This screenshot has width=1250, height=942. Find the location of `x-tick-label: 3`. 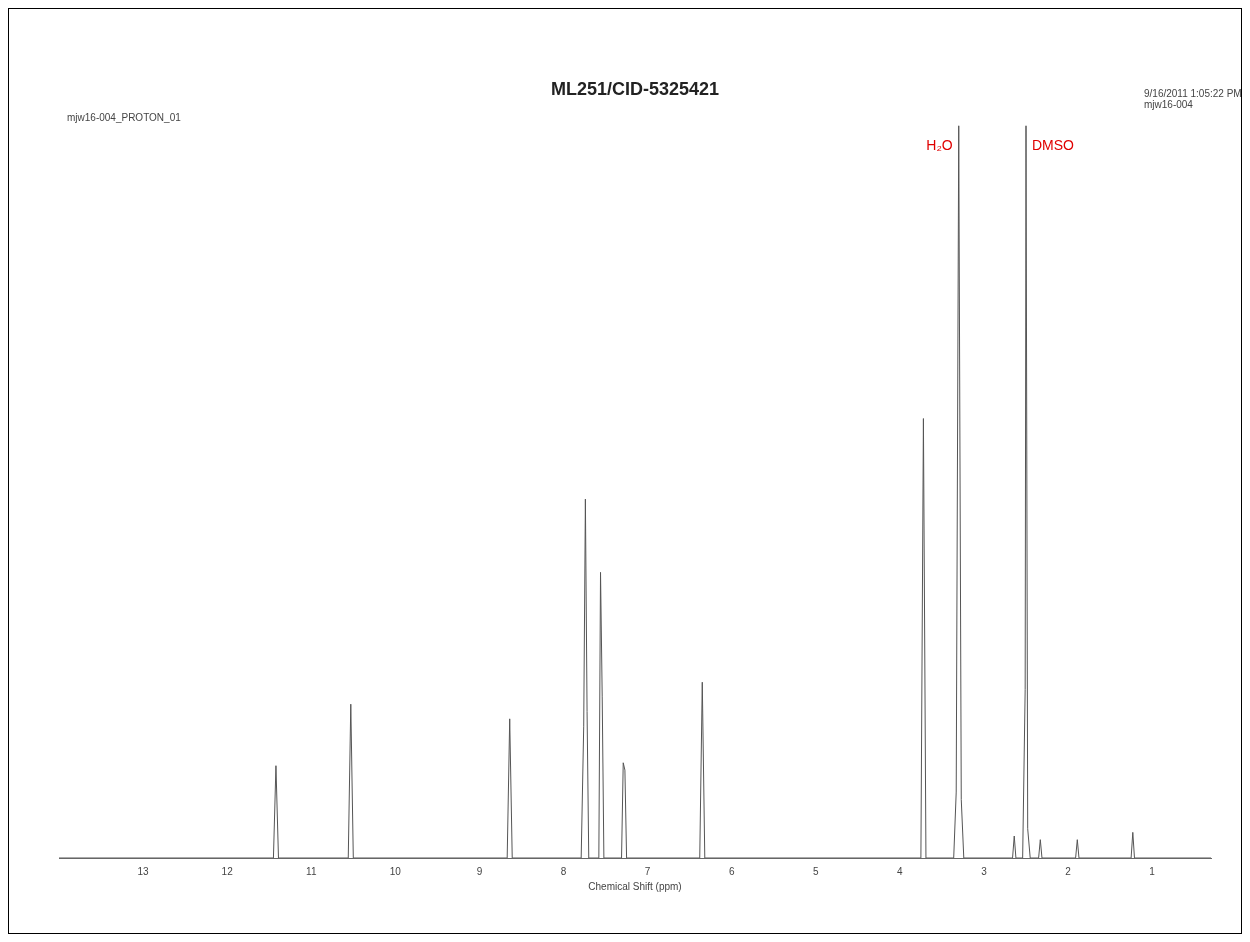

x-tick-label: 3 is located at coordinates (984, 871).